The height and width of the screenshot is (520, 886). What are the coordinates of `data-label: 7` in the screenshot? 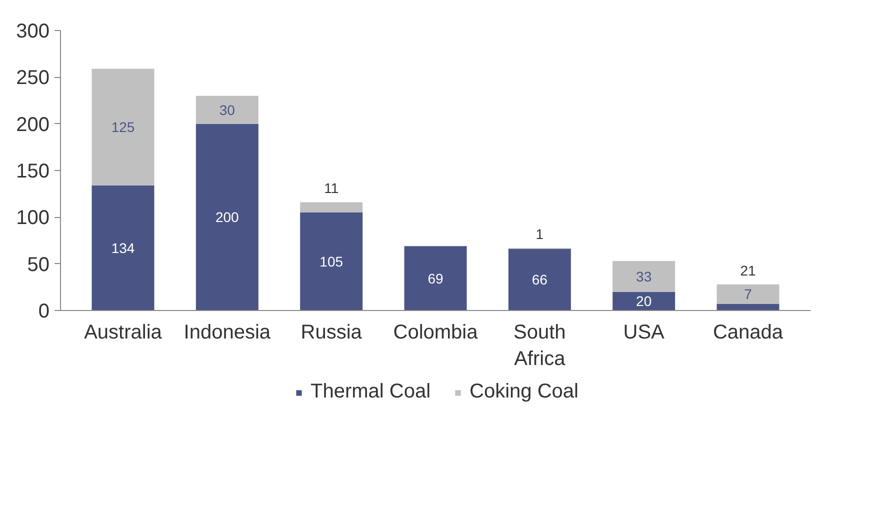 It's located at (748, 294).